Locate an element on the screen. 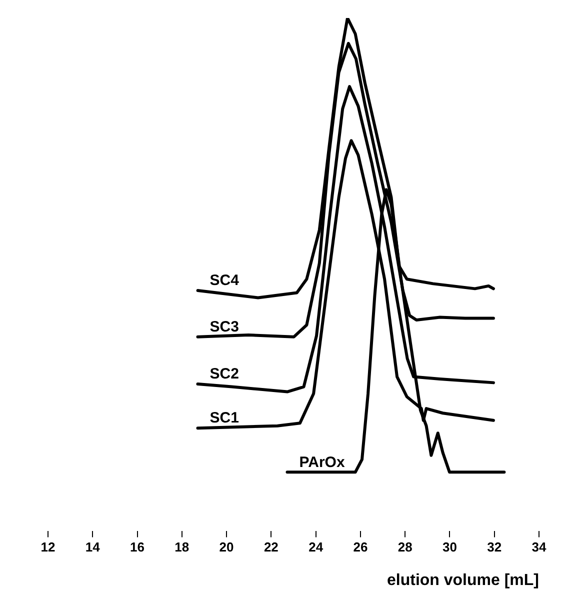  x-tick-label: 18 is located at coordinates (182, 547).